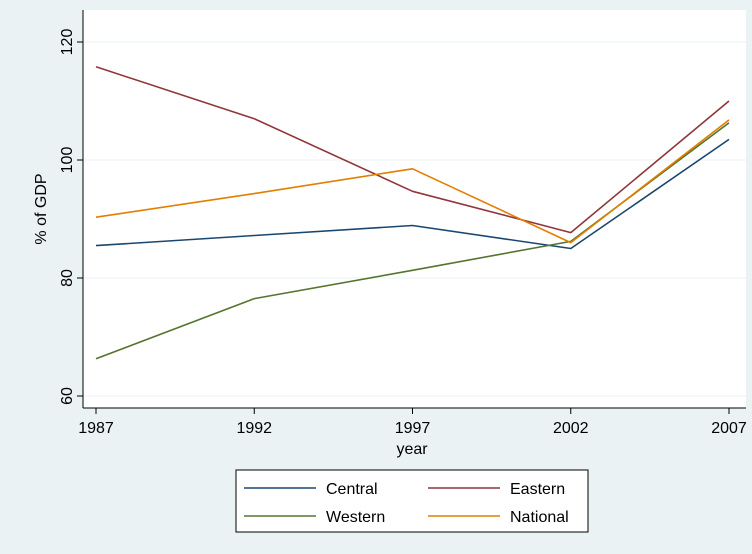 This screenshot has height=554, width=752. What do you see at coordinates (67, 160) in the screenshot?
I see `y-tick-label: 100` at bounding box center [67, 160].